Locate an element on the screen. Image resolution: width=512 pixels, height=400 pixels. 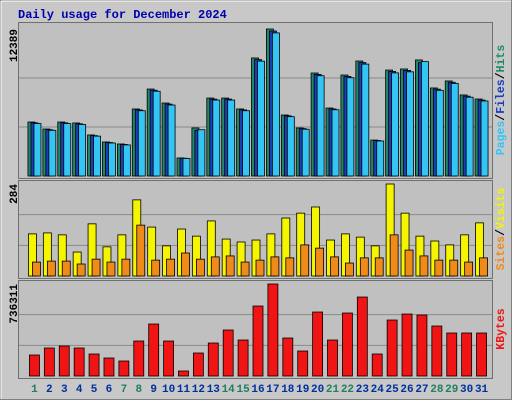
legend-entry: KBytes is located at coordinates (501, 329).